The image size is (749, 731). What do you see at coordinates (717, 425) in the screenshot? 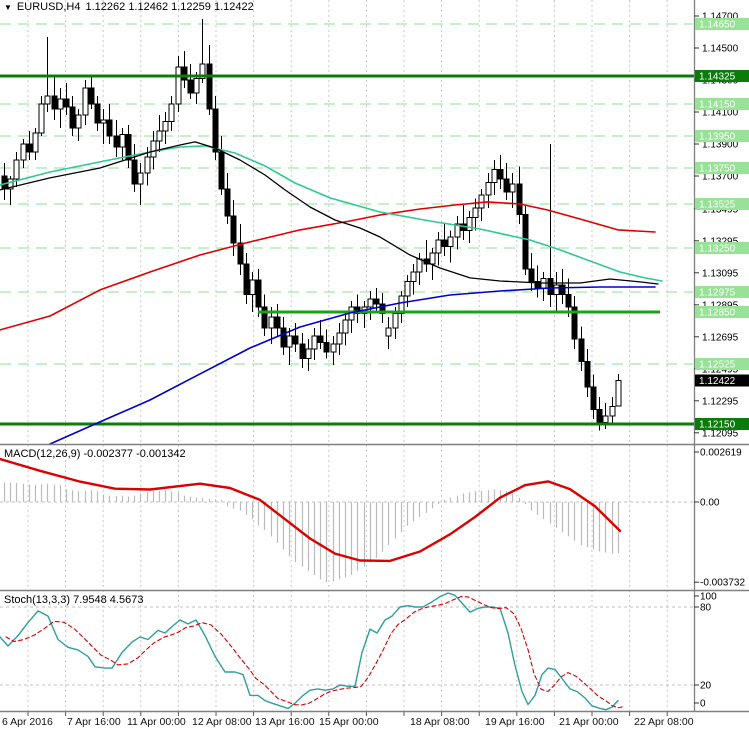
I see `svg-text: 1.12150` at bounding box center [717, 425].